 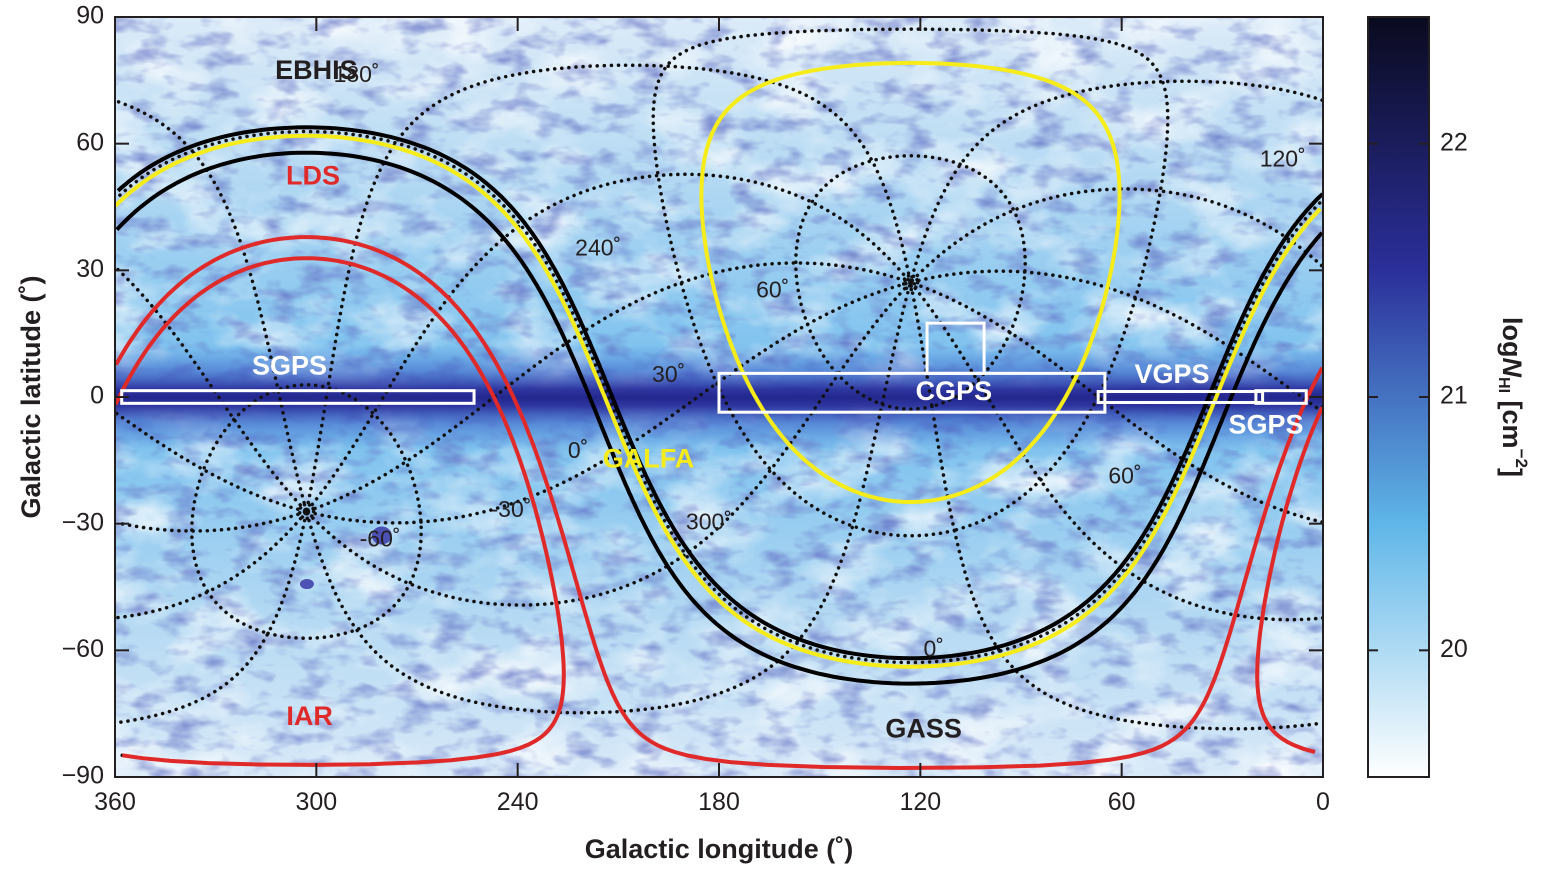 I want to click on colorbar-tick-label-22: 22, so click(x=1454, y=142).